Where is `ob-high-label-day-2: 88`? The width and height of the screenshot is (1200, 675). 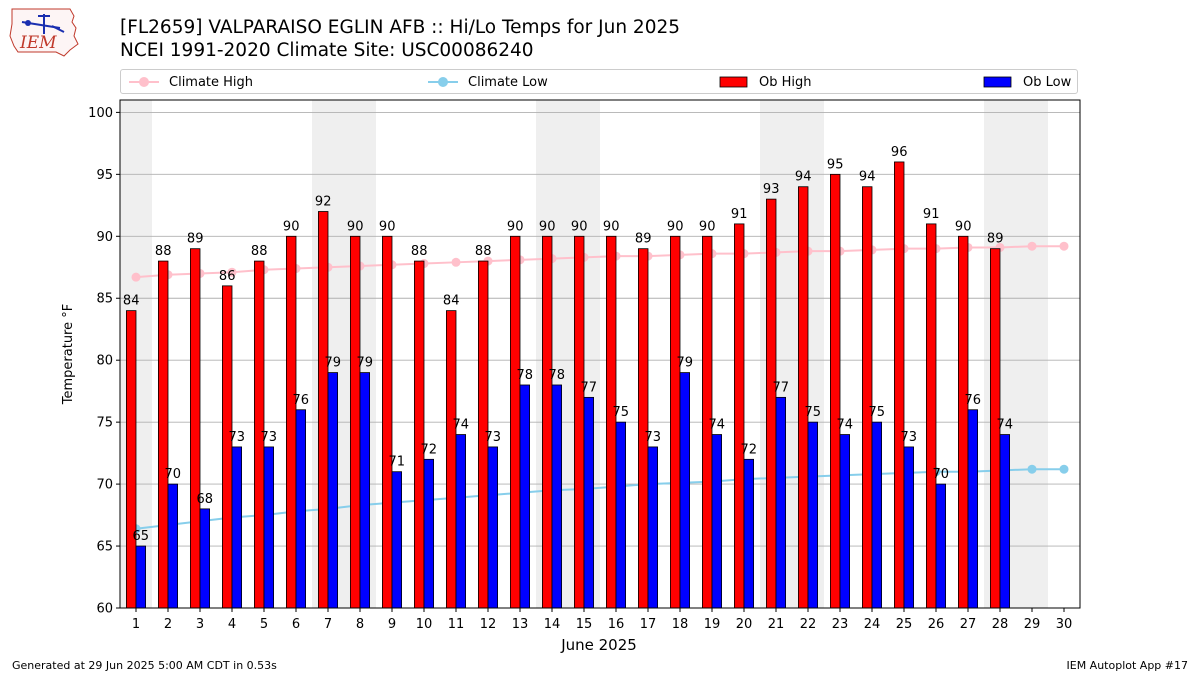
ob-high-label-day-2: 88 is located at coordinates (163, 251).